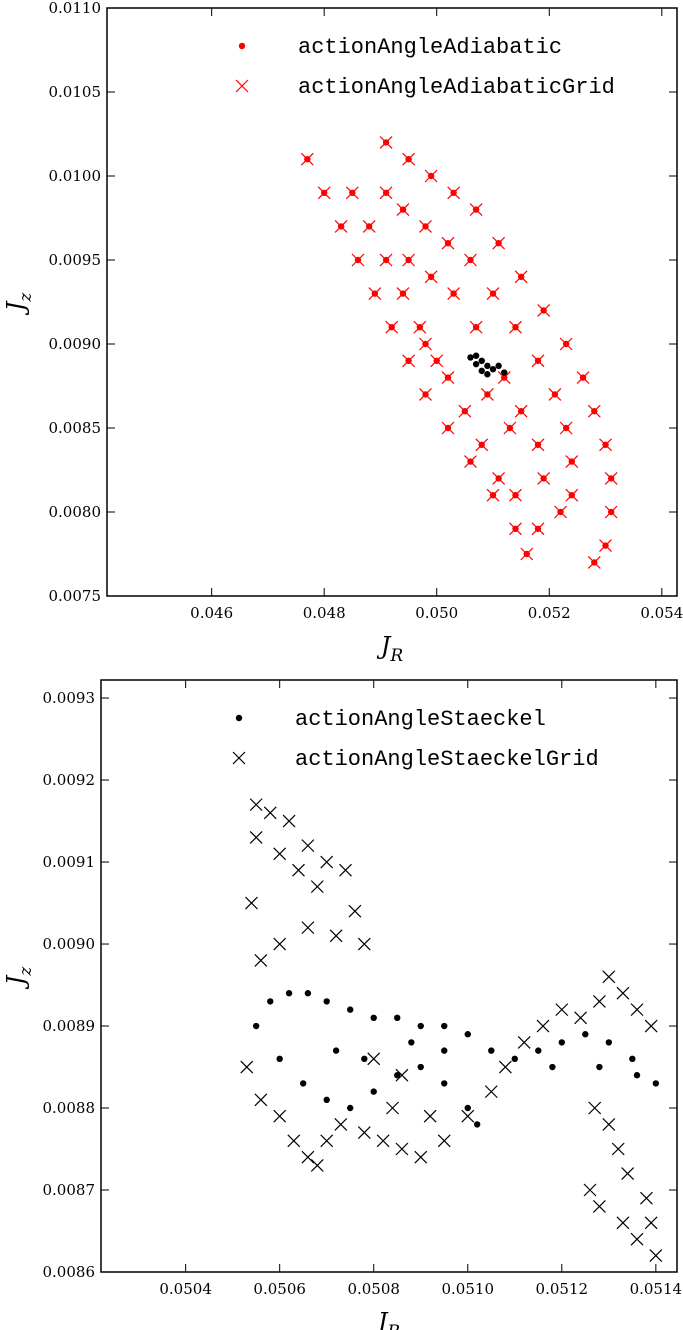 This screenshot has width=683, height=1330. I want to click on y-tick-label: 0.0087, so click(69, 1190).